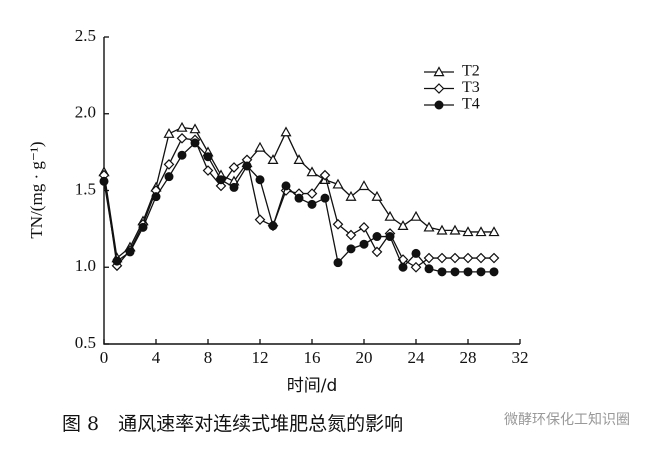 Image resolution: width=645 pixels, height=458 pixels. I want to click on legend-label: T3, so click(471, 87).